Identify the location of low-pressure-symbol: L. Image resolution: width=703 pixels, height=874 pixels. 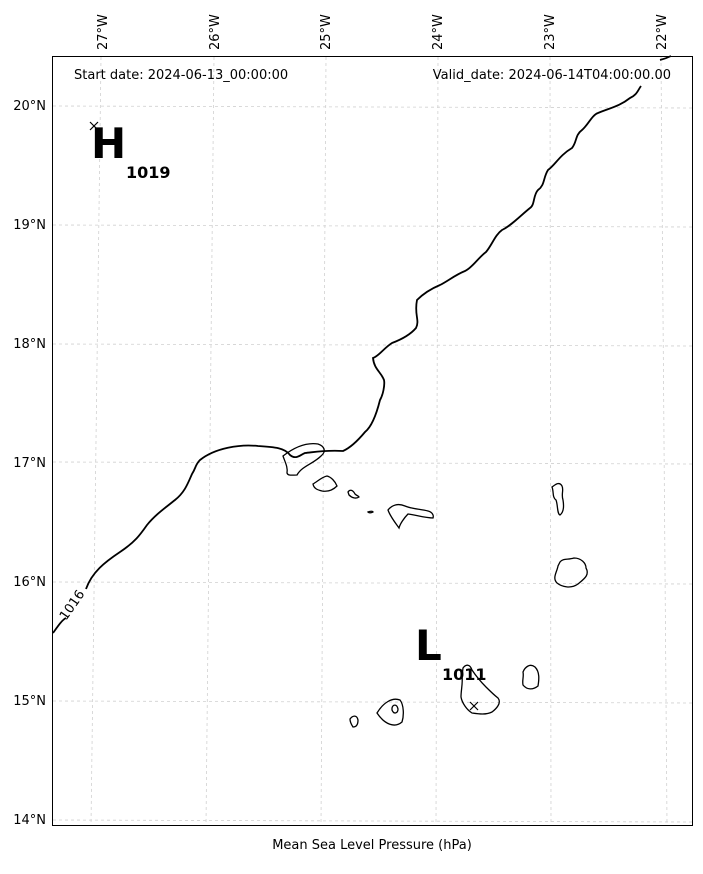
(428, 645).